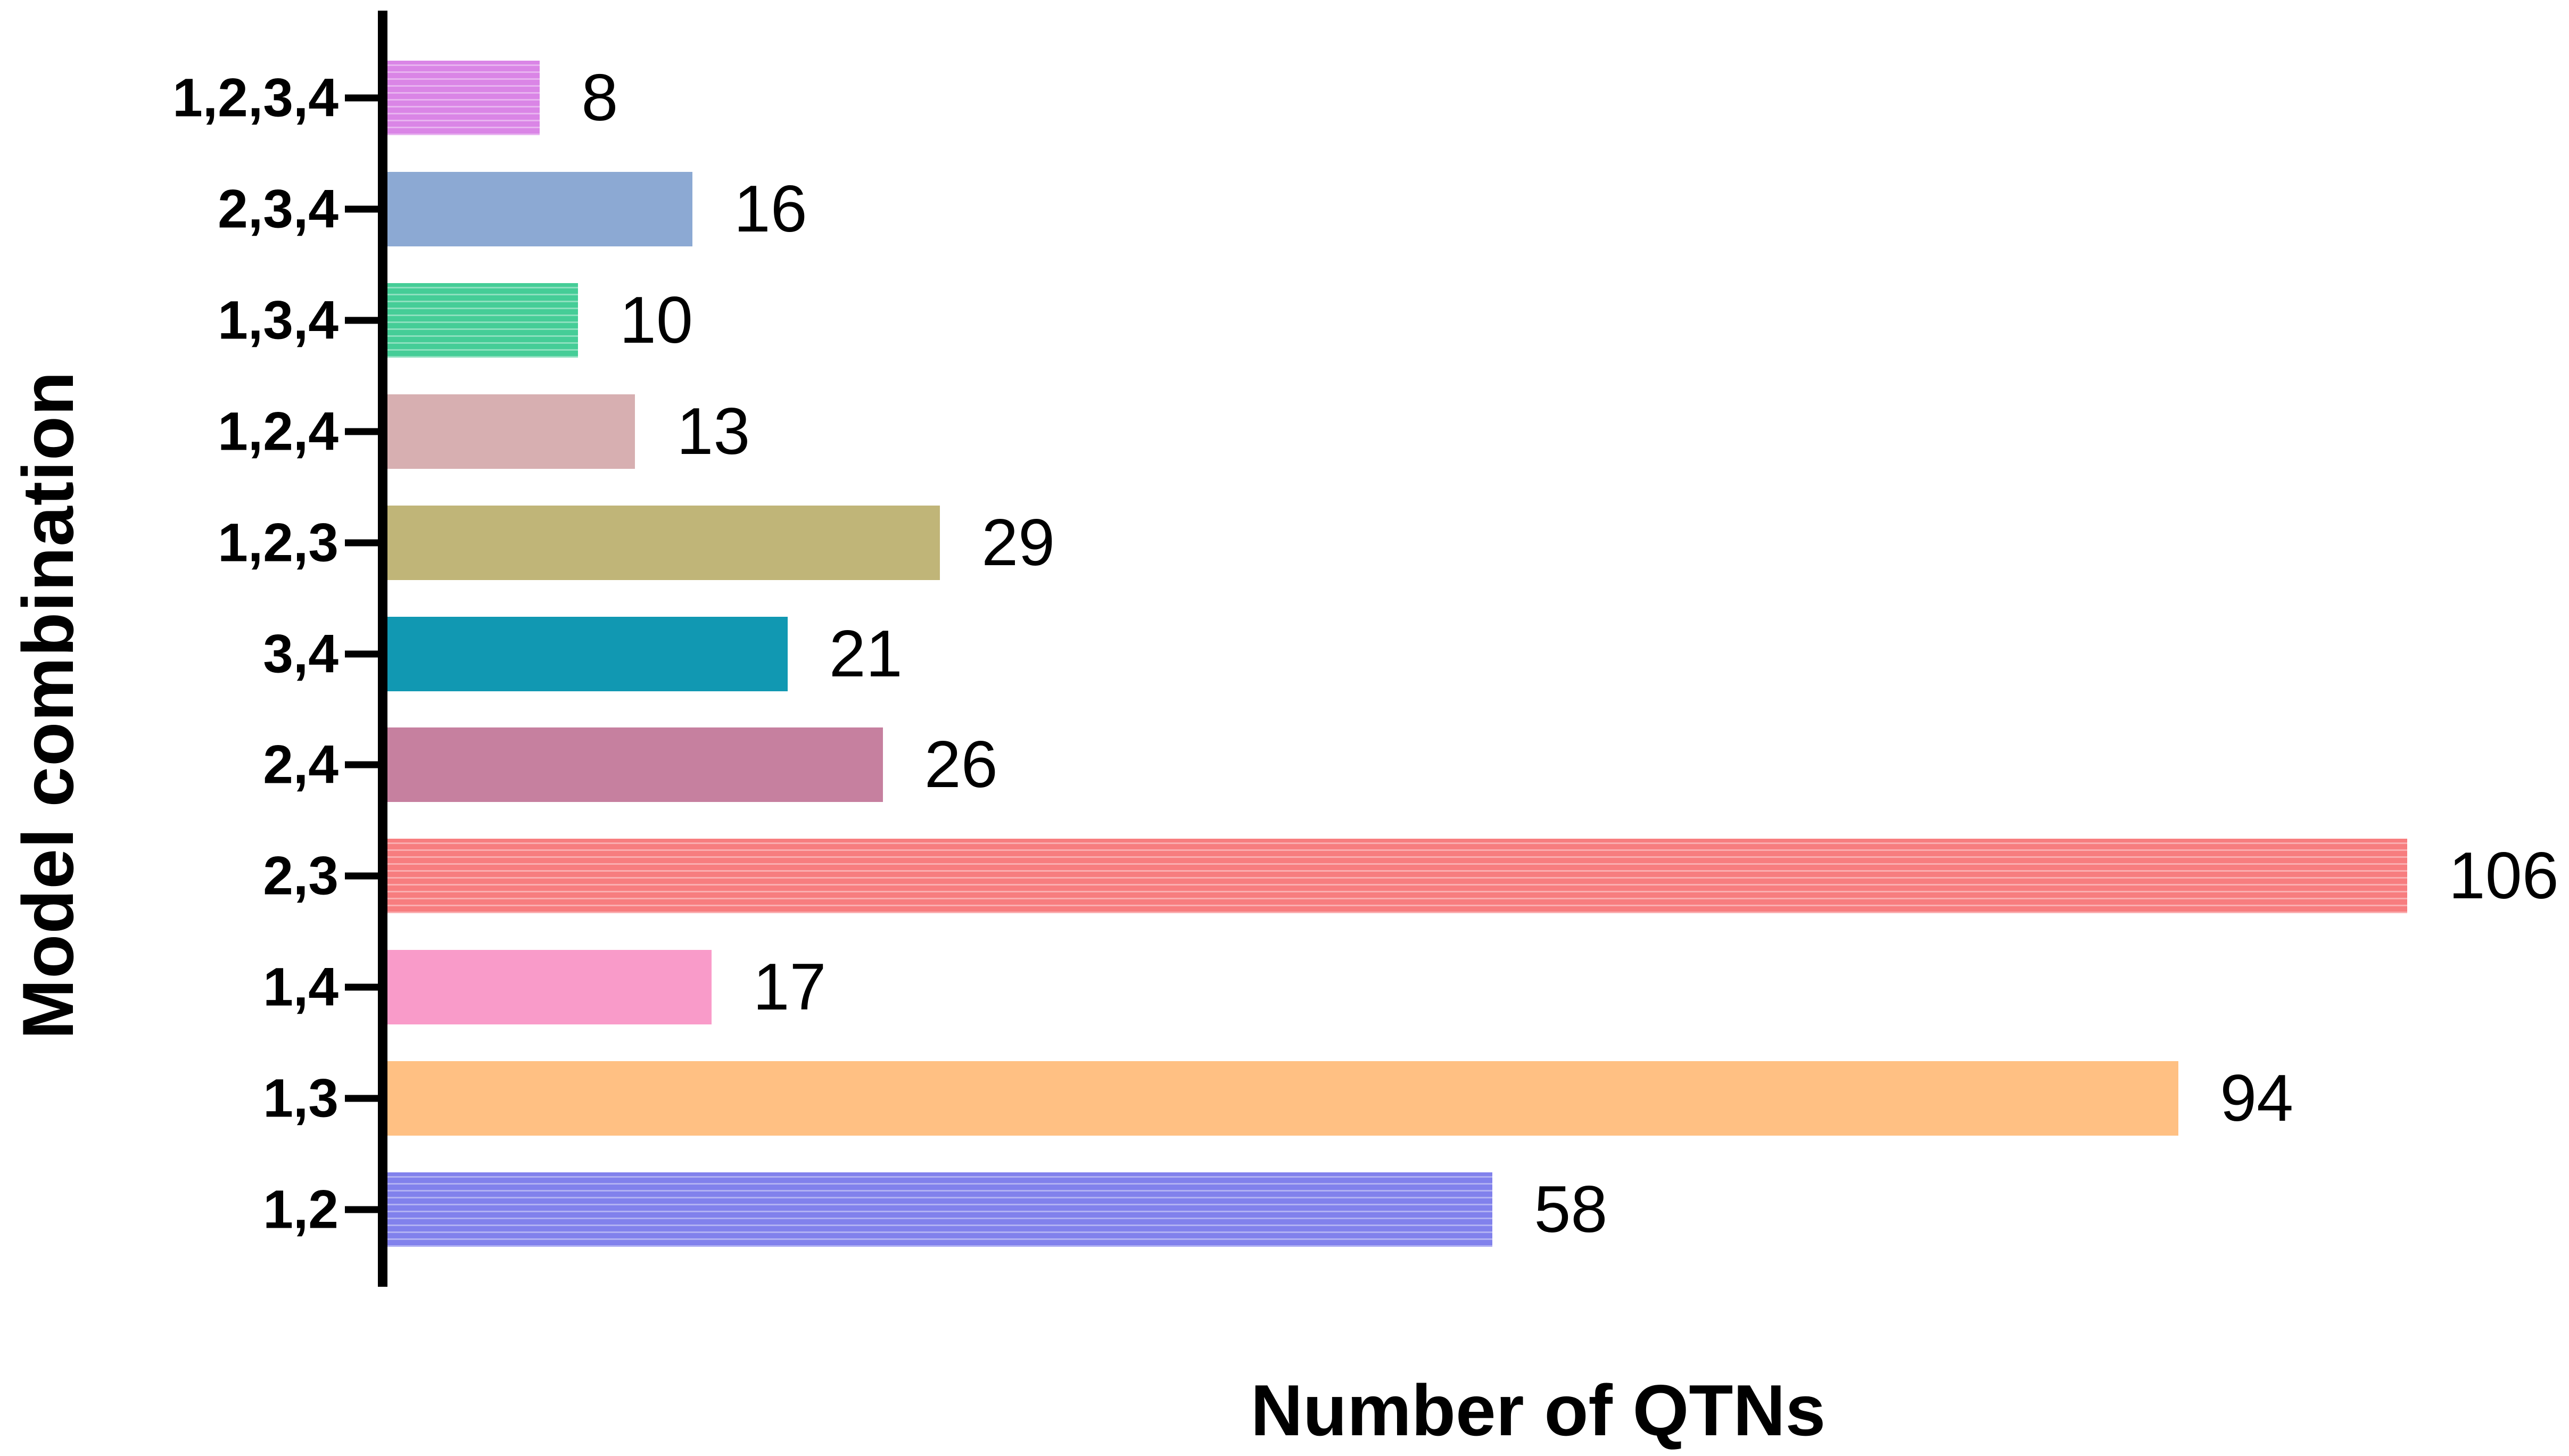  Describe the element at coordinates (300, 1209) in the screenshot. I see `category-label: 1,2` at that location.